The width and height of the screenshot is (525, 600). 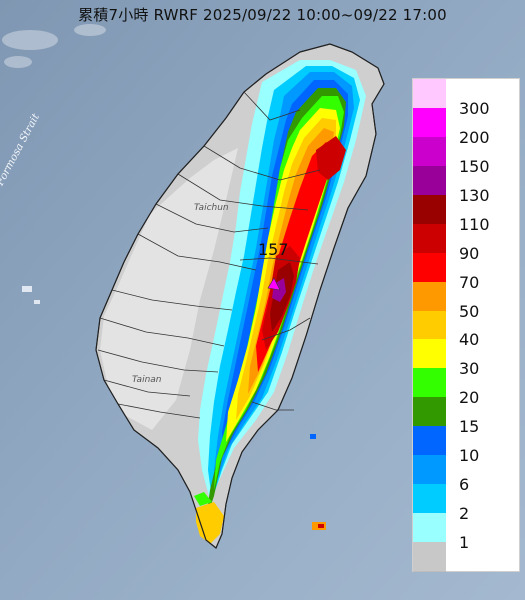 I want to click on tainan-label: Tainan, so click(x=147, y=380).